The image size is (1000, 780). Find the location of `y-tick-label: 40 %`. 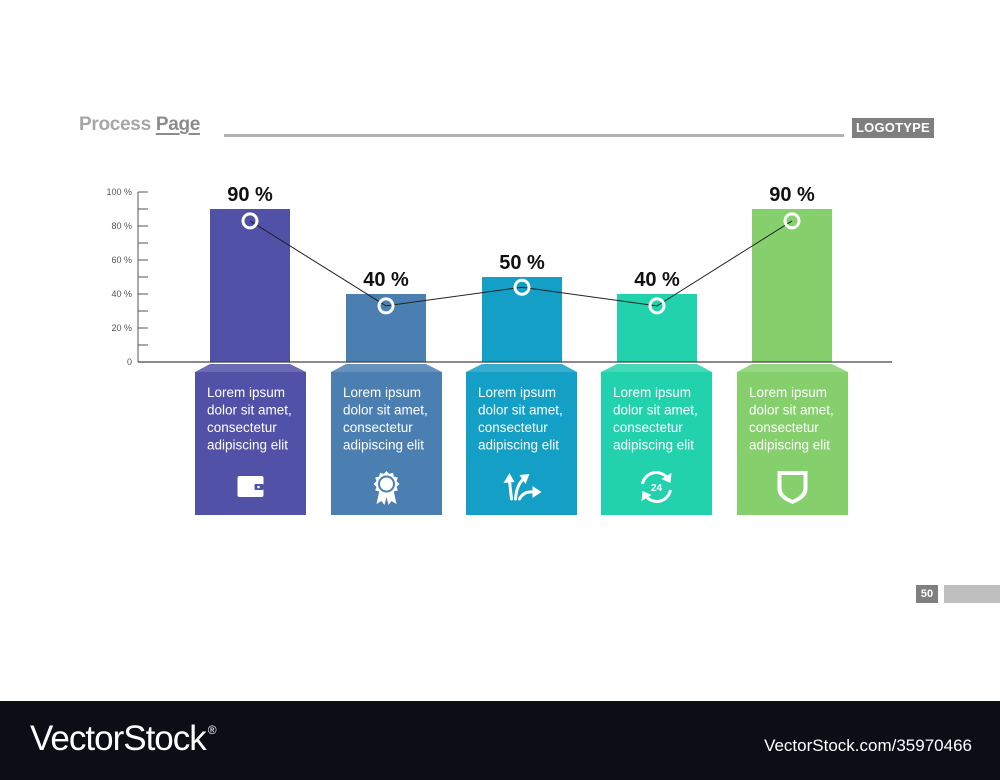

y-tick-label: 40 % is located at coordinates (121, 294).